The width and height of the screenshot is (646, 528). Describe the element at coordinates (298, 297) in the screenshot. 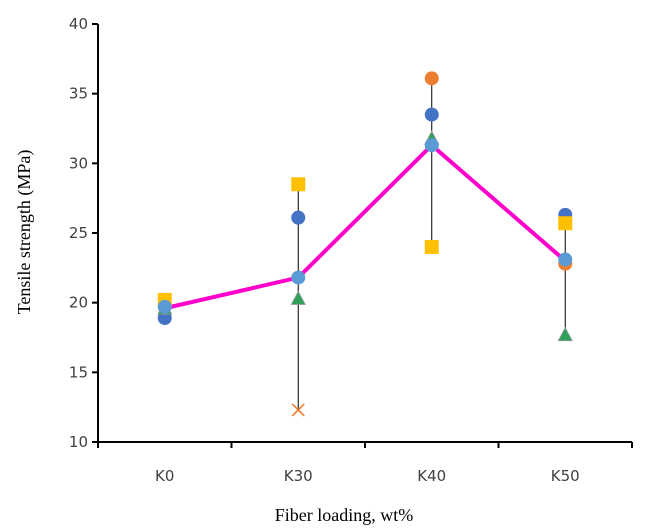

I see `data-point-s5-k30` at that location.